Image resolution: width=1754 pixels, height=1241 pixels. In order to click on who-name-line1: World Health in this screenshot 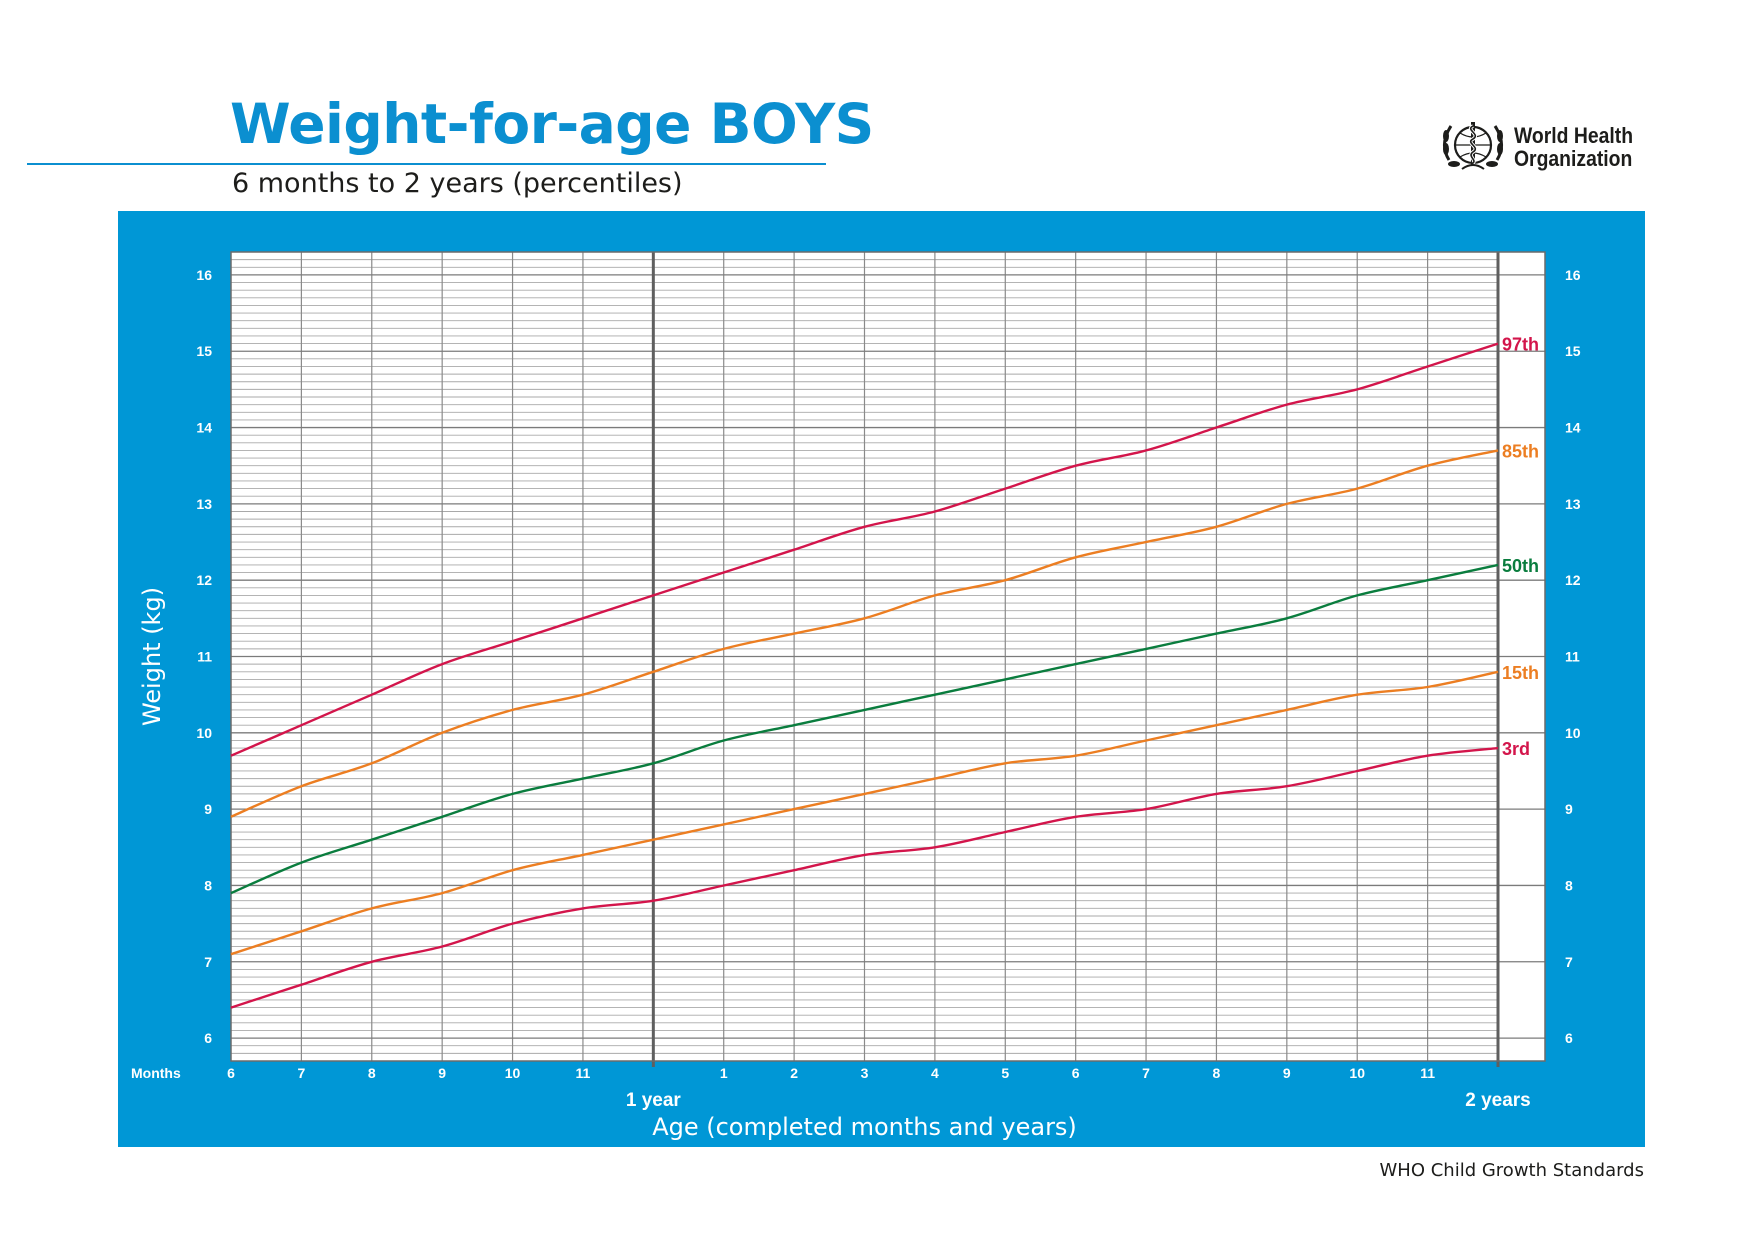, I will do `click(1574, 135)`.